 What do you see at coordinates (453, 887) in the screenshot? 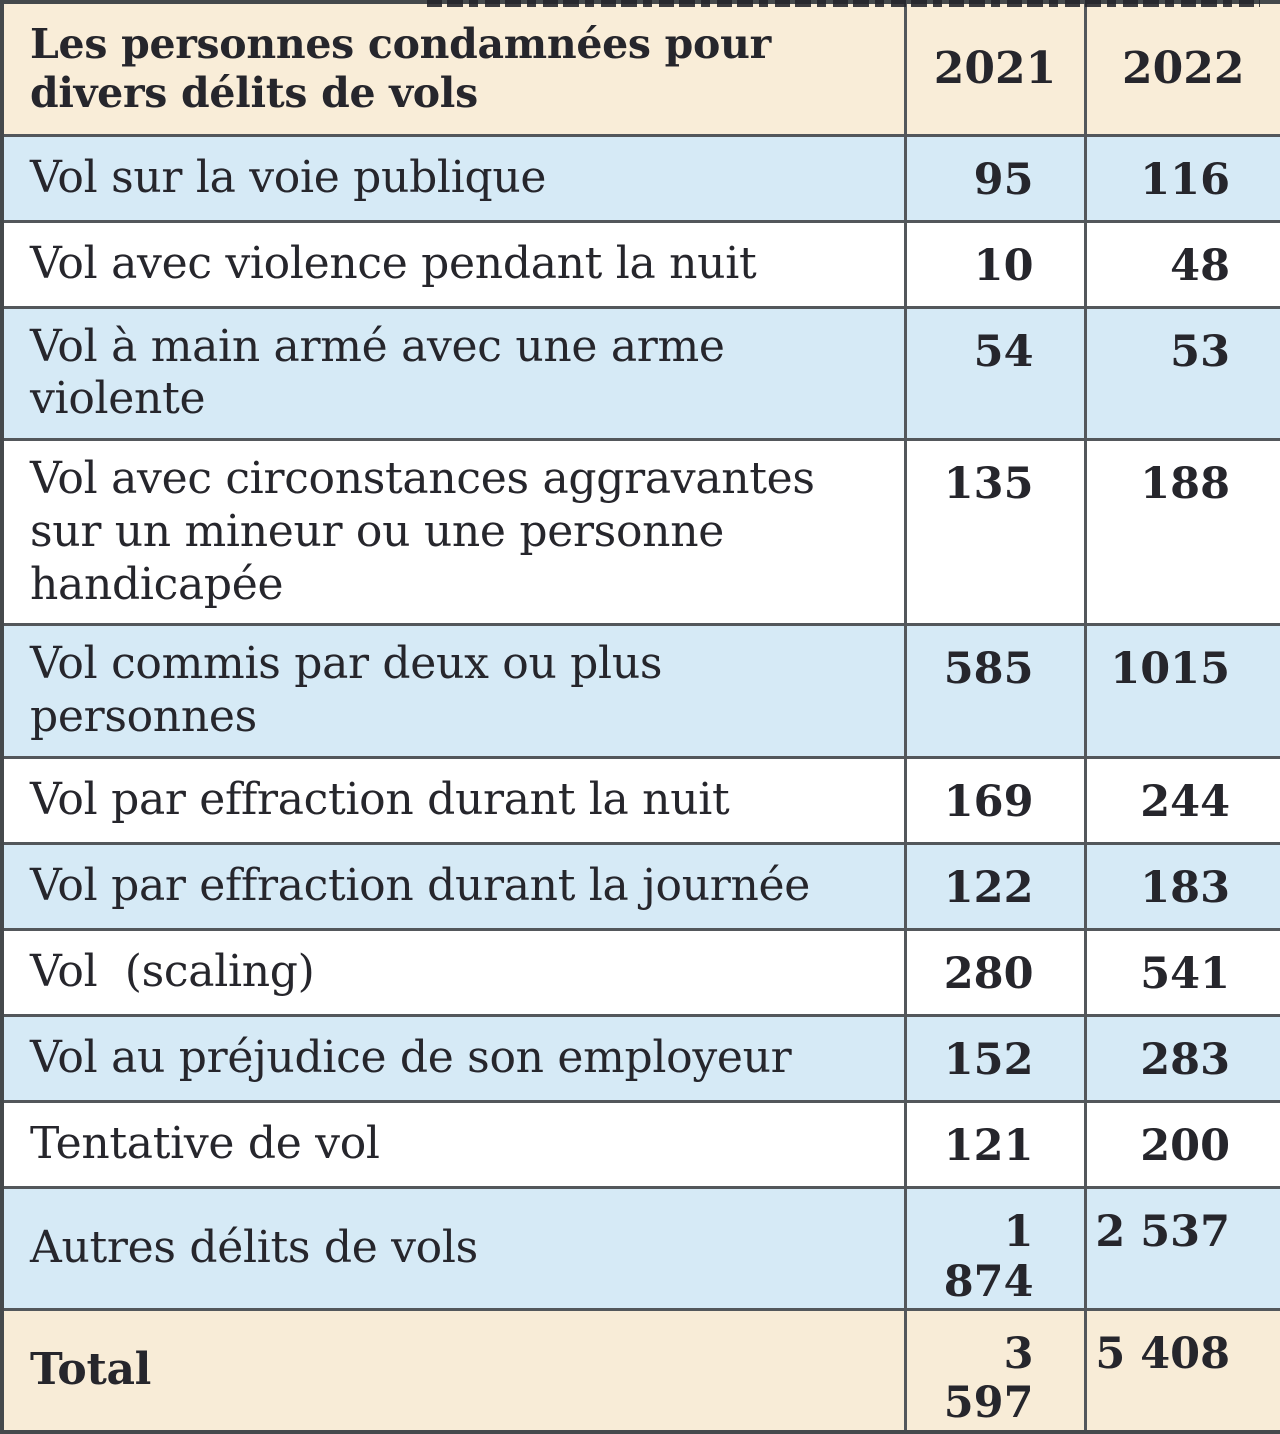
I see `row-label: Vol par effraction durant la journée` at bounding box center [453, 887].